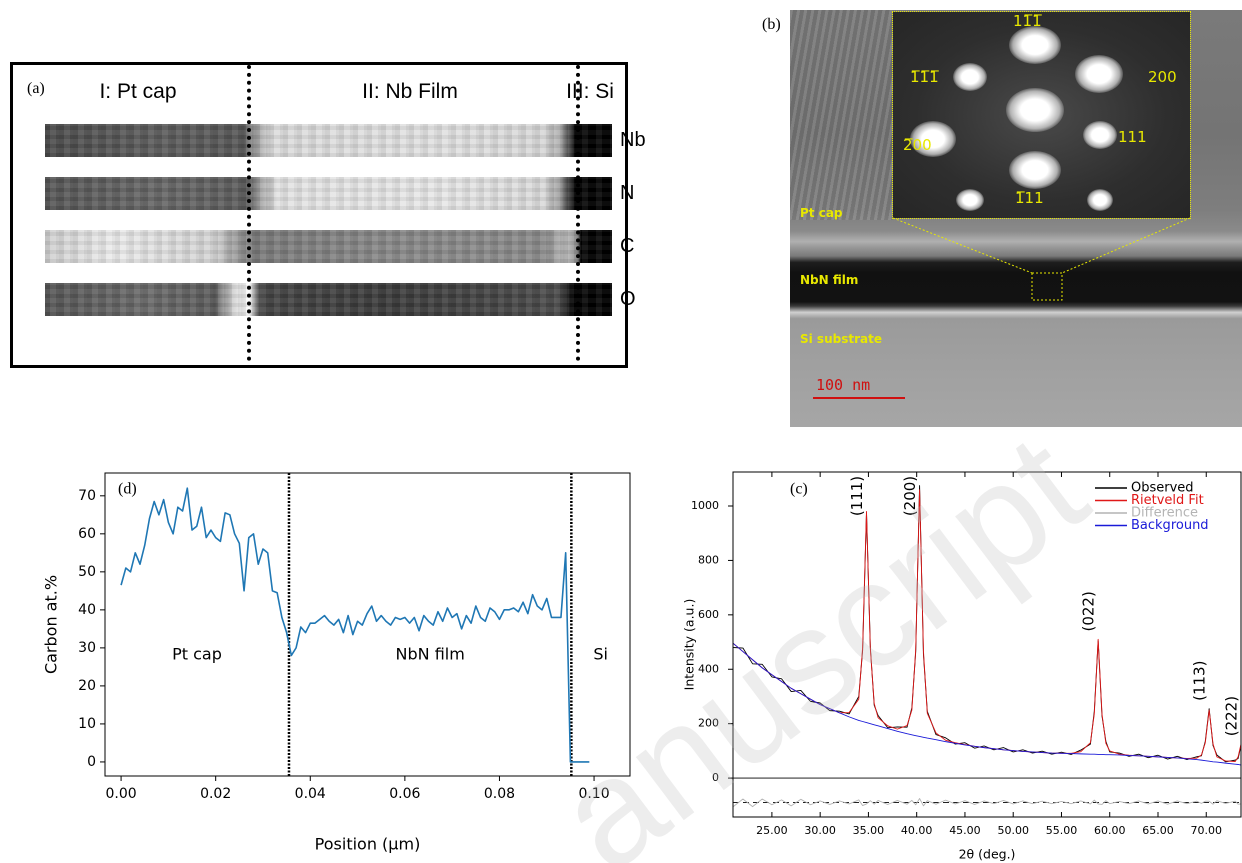 This screenshot has height=863, width=1242. I want to click on peak-label: (113), so click(1200, 681).